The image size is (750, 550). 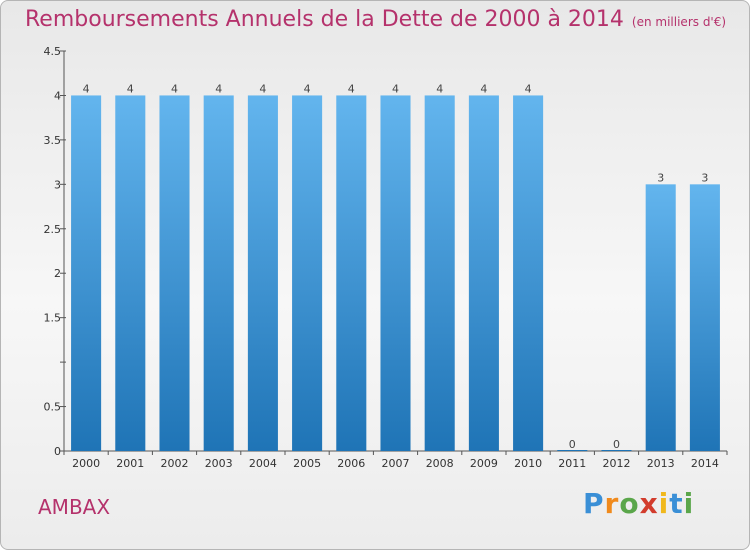 I want to click on logo-letter: o, so click(x=629, y=503).